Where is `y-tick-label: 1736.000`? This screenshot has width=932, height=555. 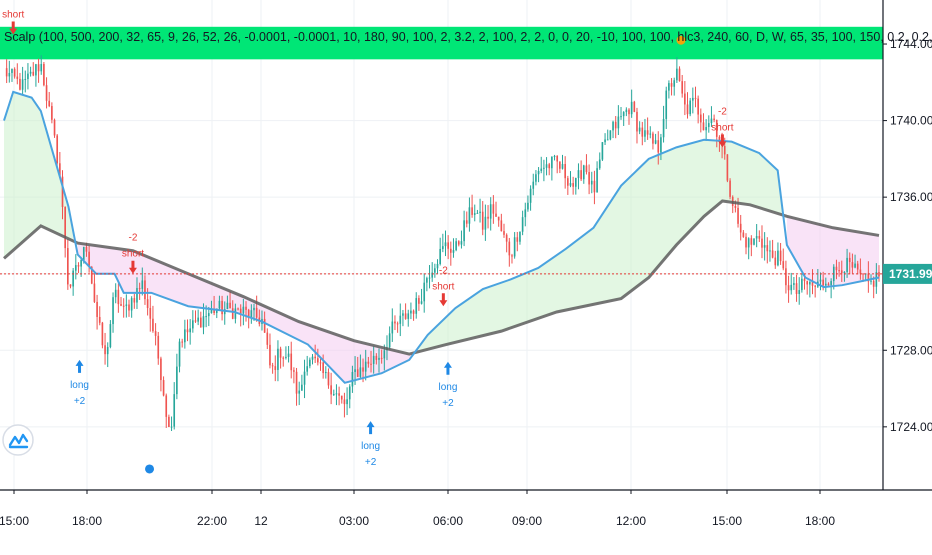
y-tick-label: 1736.000 is located at coordinates (911, 197).